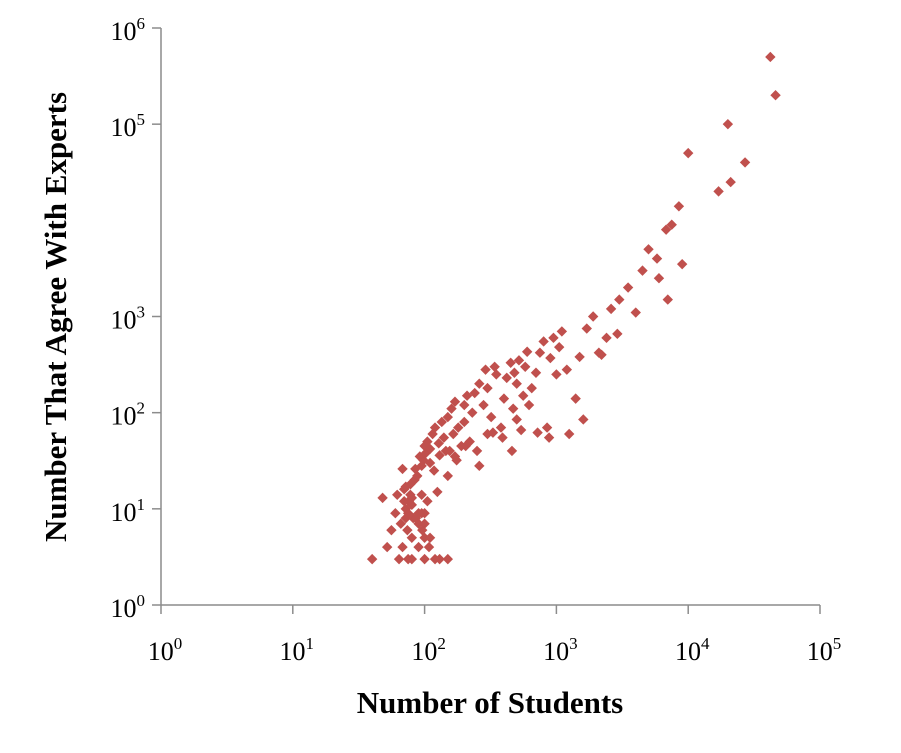 The image size is (901, 753). I want to click on x-tick-label: 10⁰, so click(165, 650).